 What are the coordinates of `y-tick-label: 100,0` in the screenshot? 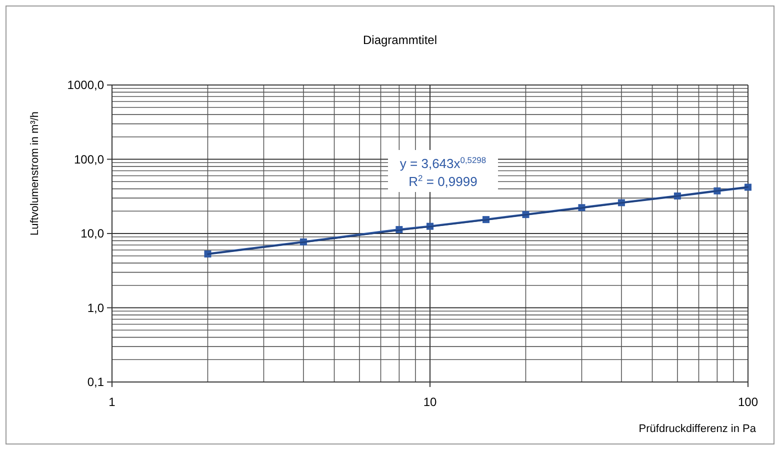 It's located at (89, 159).